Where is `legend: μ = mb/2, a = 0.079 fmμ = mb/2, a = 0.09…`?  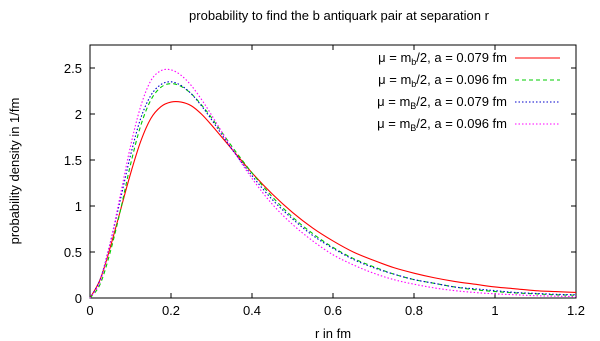
legend: μ = mb/2, a = 0.079 fmμ = mb/2, a = 0.09… is located at coordinates (468, 91).